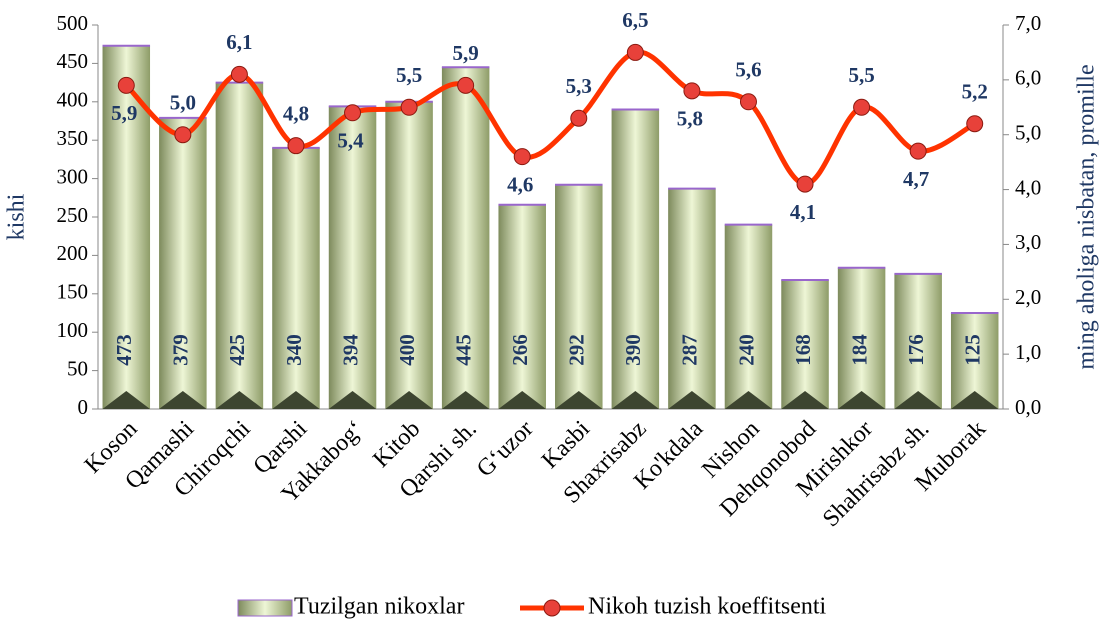 The width and height of the screenshot is (1106, 638). Describe the element at coordinates (350, 350) in the screenshot. I see `bar-label: 394` at that location.